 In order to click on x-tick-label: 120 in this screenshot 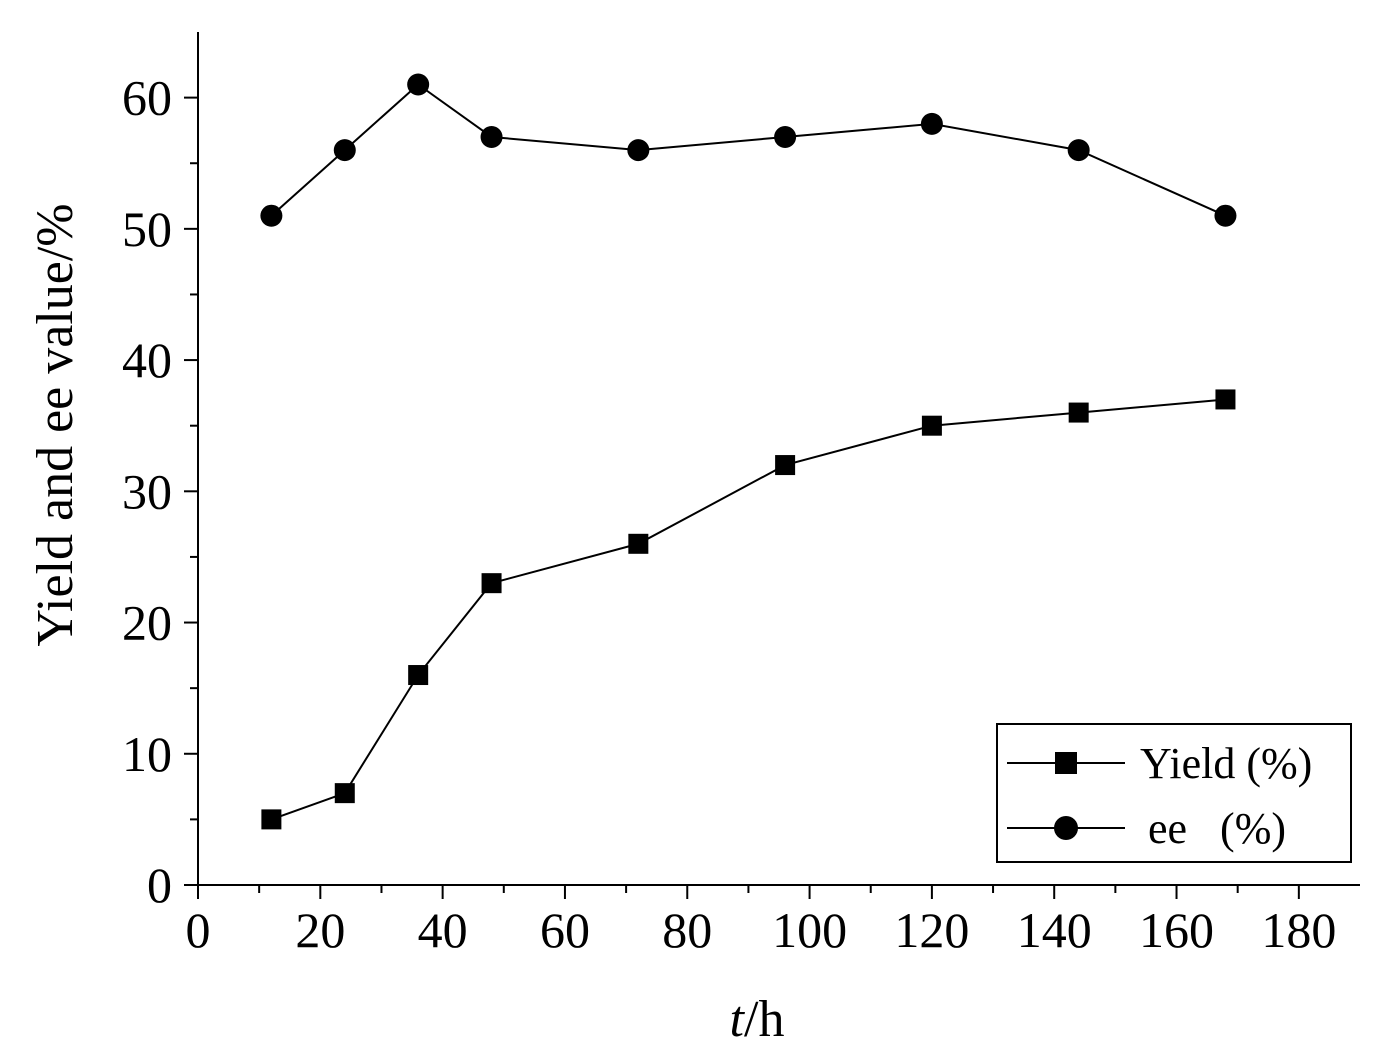, I will do `click(931, 930)`.